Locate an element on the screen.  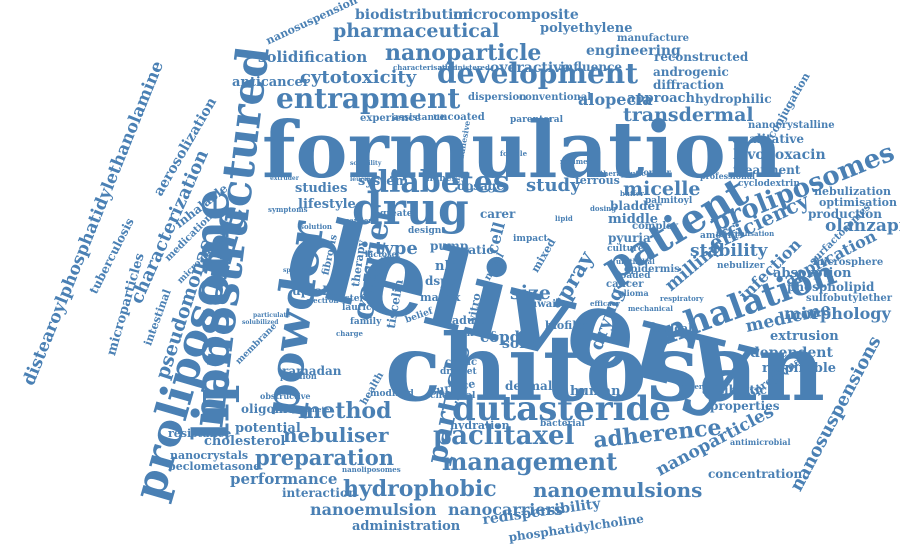
word: development is located at coordinates (538, 73).